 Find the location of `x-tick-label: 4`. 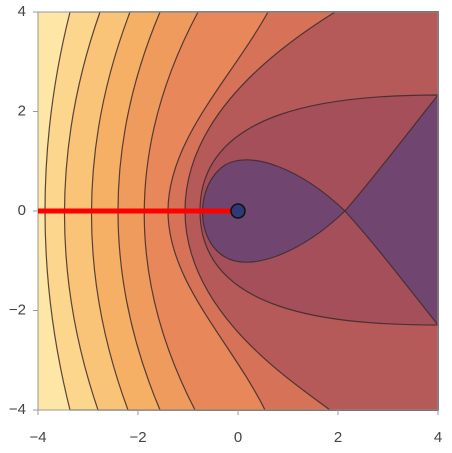

x-tick-label: 4 is located at coordinates (438, 437).